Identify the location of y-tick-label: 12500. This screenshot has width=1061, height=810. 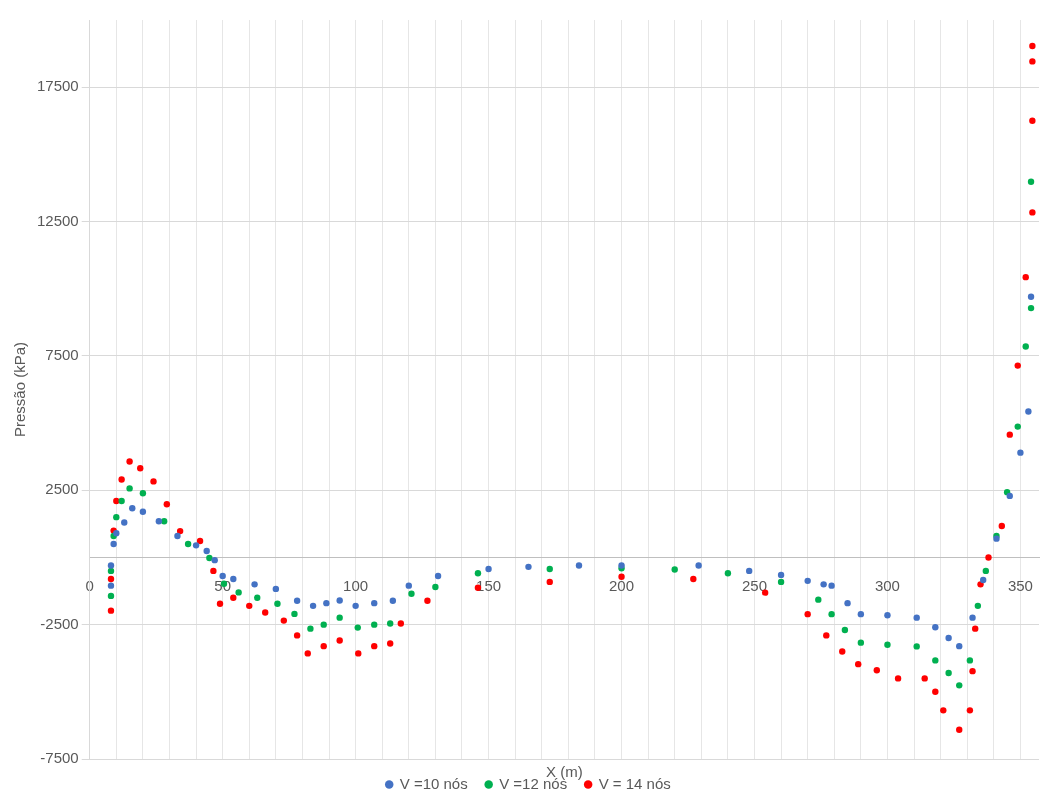
(57, 220).